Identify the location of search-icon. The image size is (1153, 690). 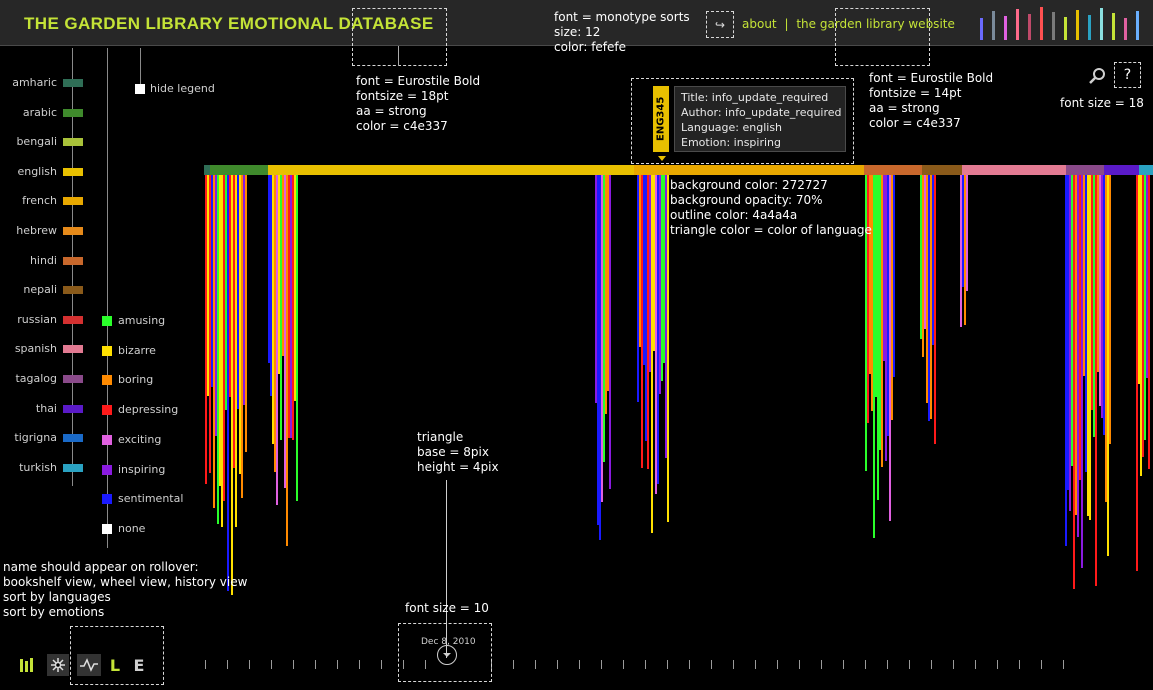
(1098, 76).